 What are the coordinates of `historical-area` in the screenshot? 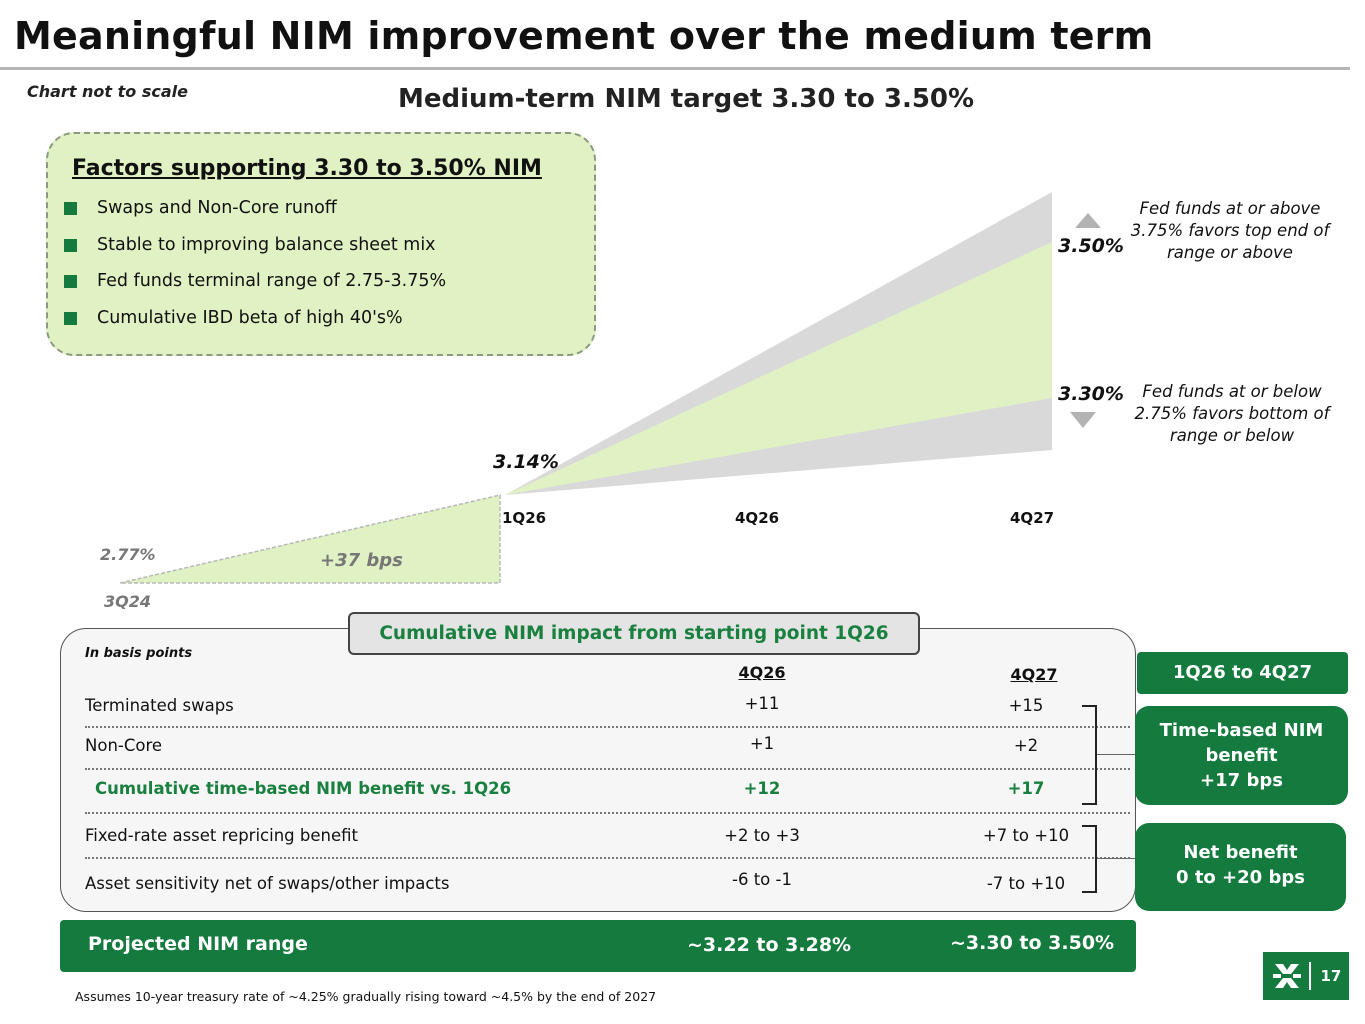 It's located at (310, 539).